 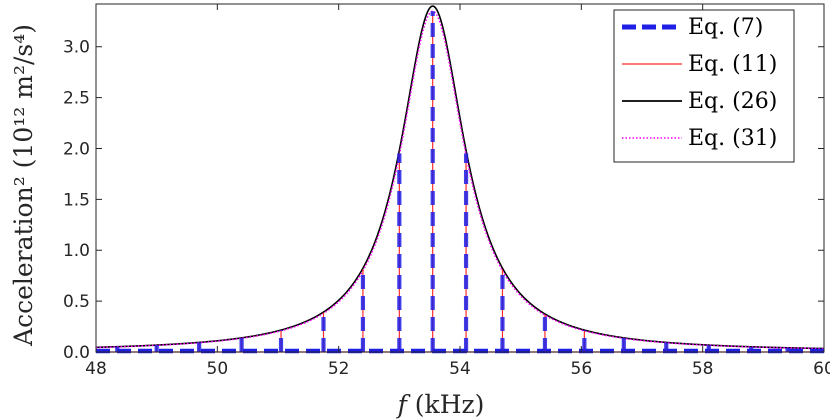 I want to click on x-tick-label: 54, so click(x=460, y=369).